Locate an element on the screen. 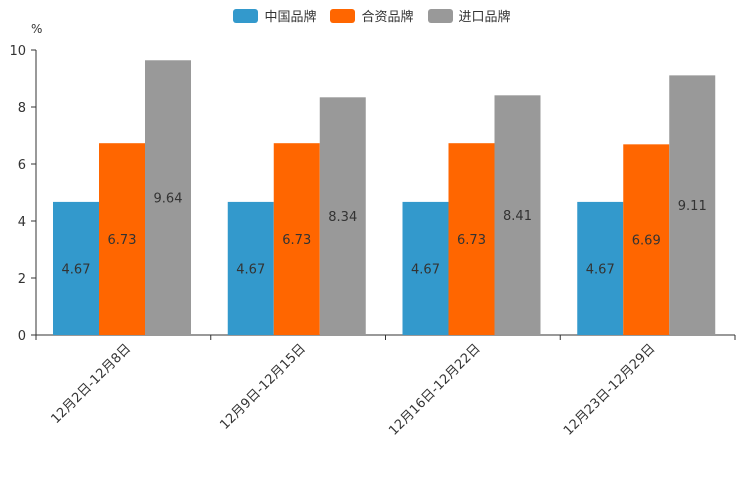  x-tick-label: 12月23日-12月29日 is located at coordinates (609, 389).